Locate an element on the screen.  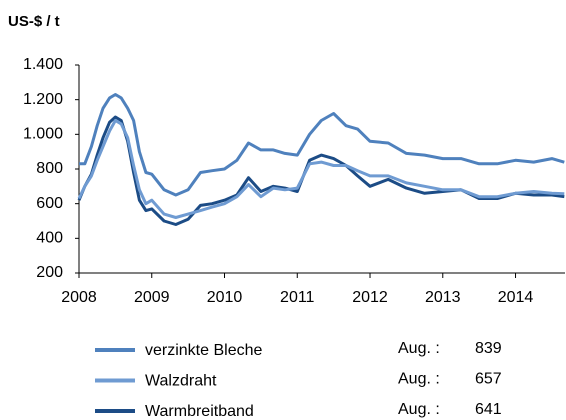
y-tick-label: 400 is located at coordinates (49, 238).